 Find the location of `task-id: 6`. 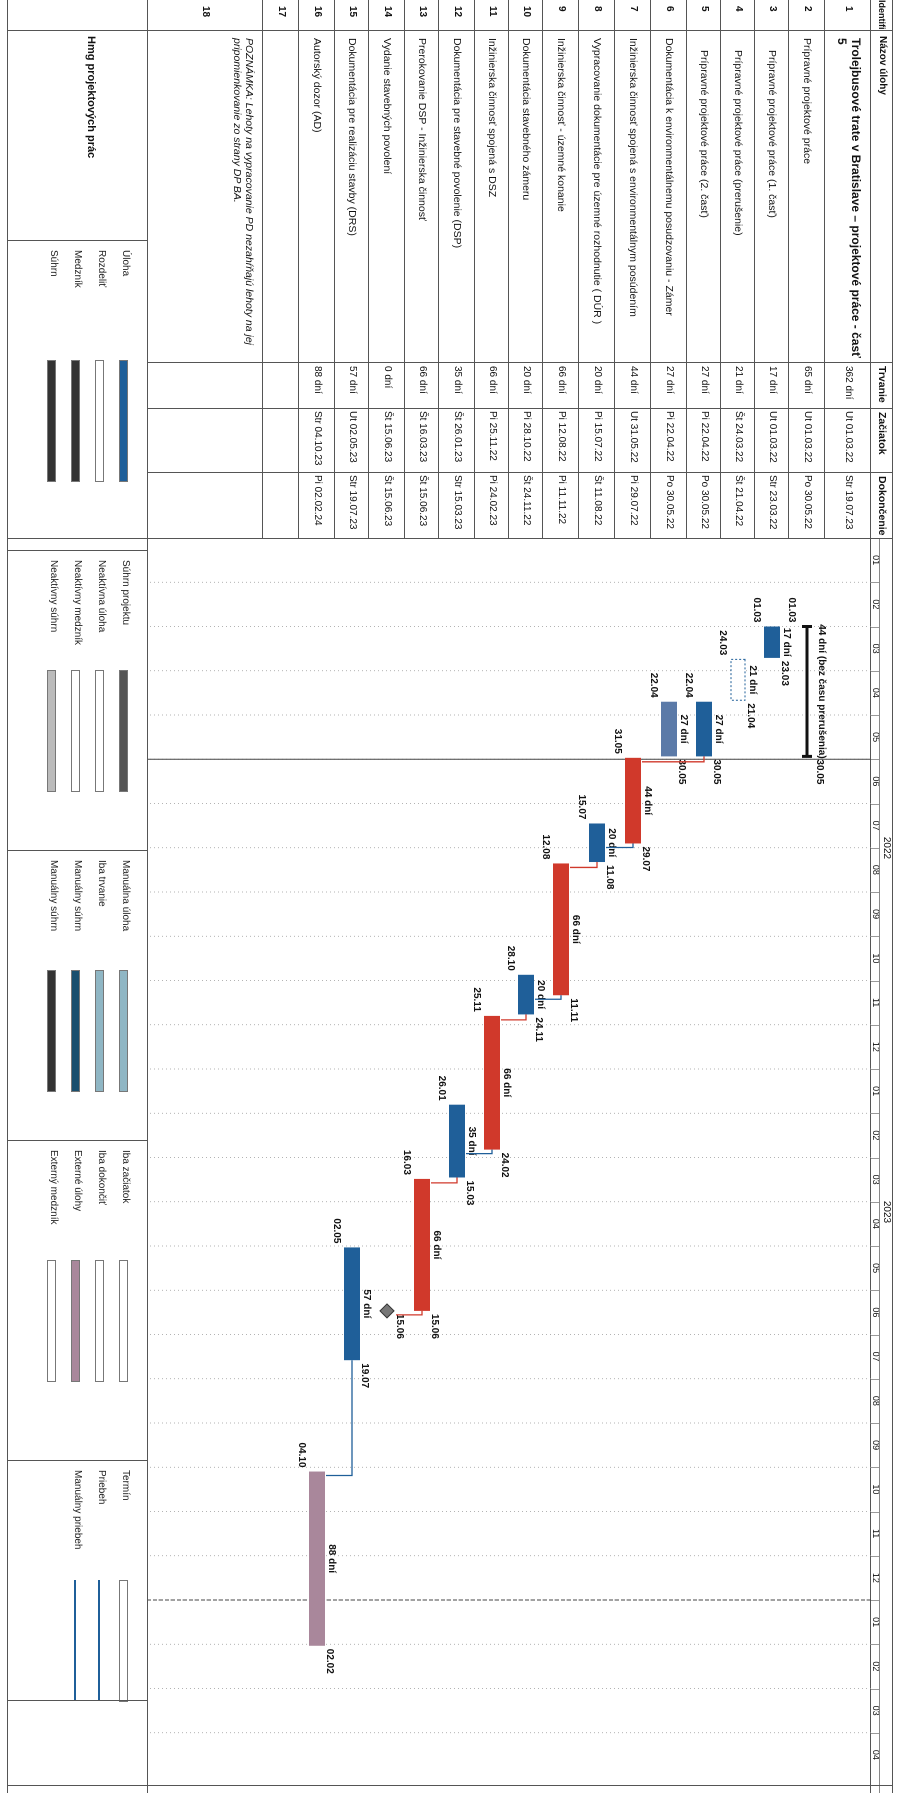

task-id: 6 is located at coordinates (669, 9).